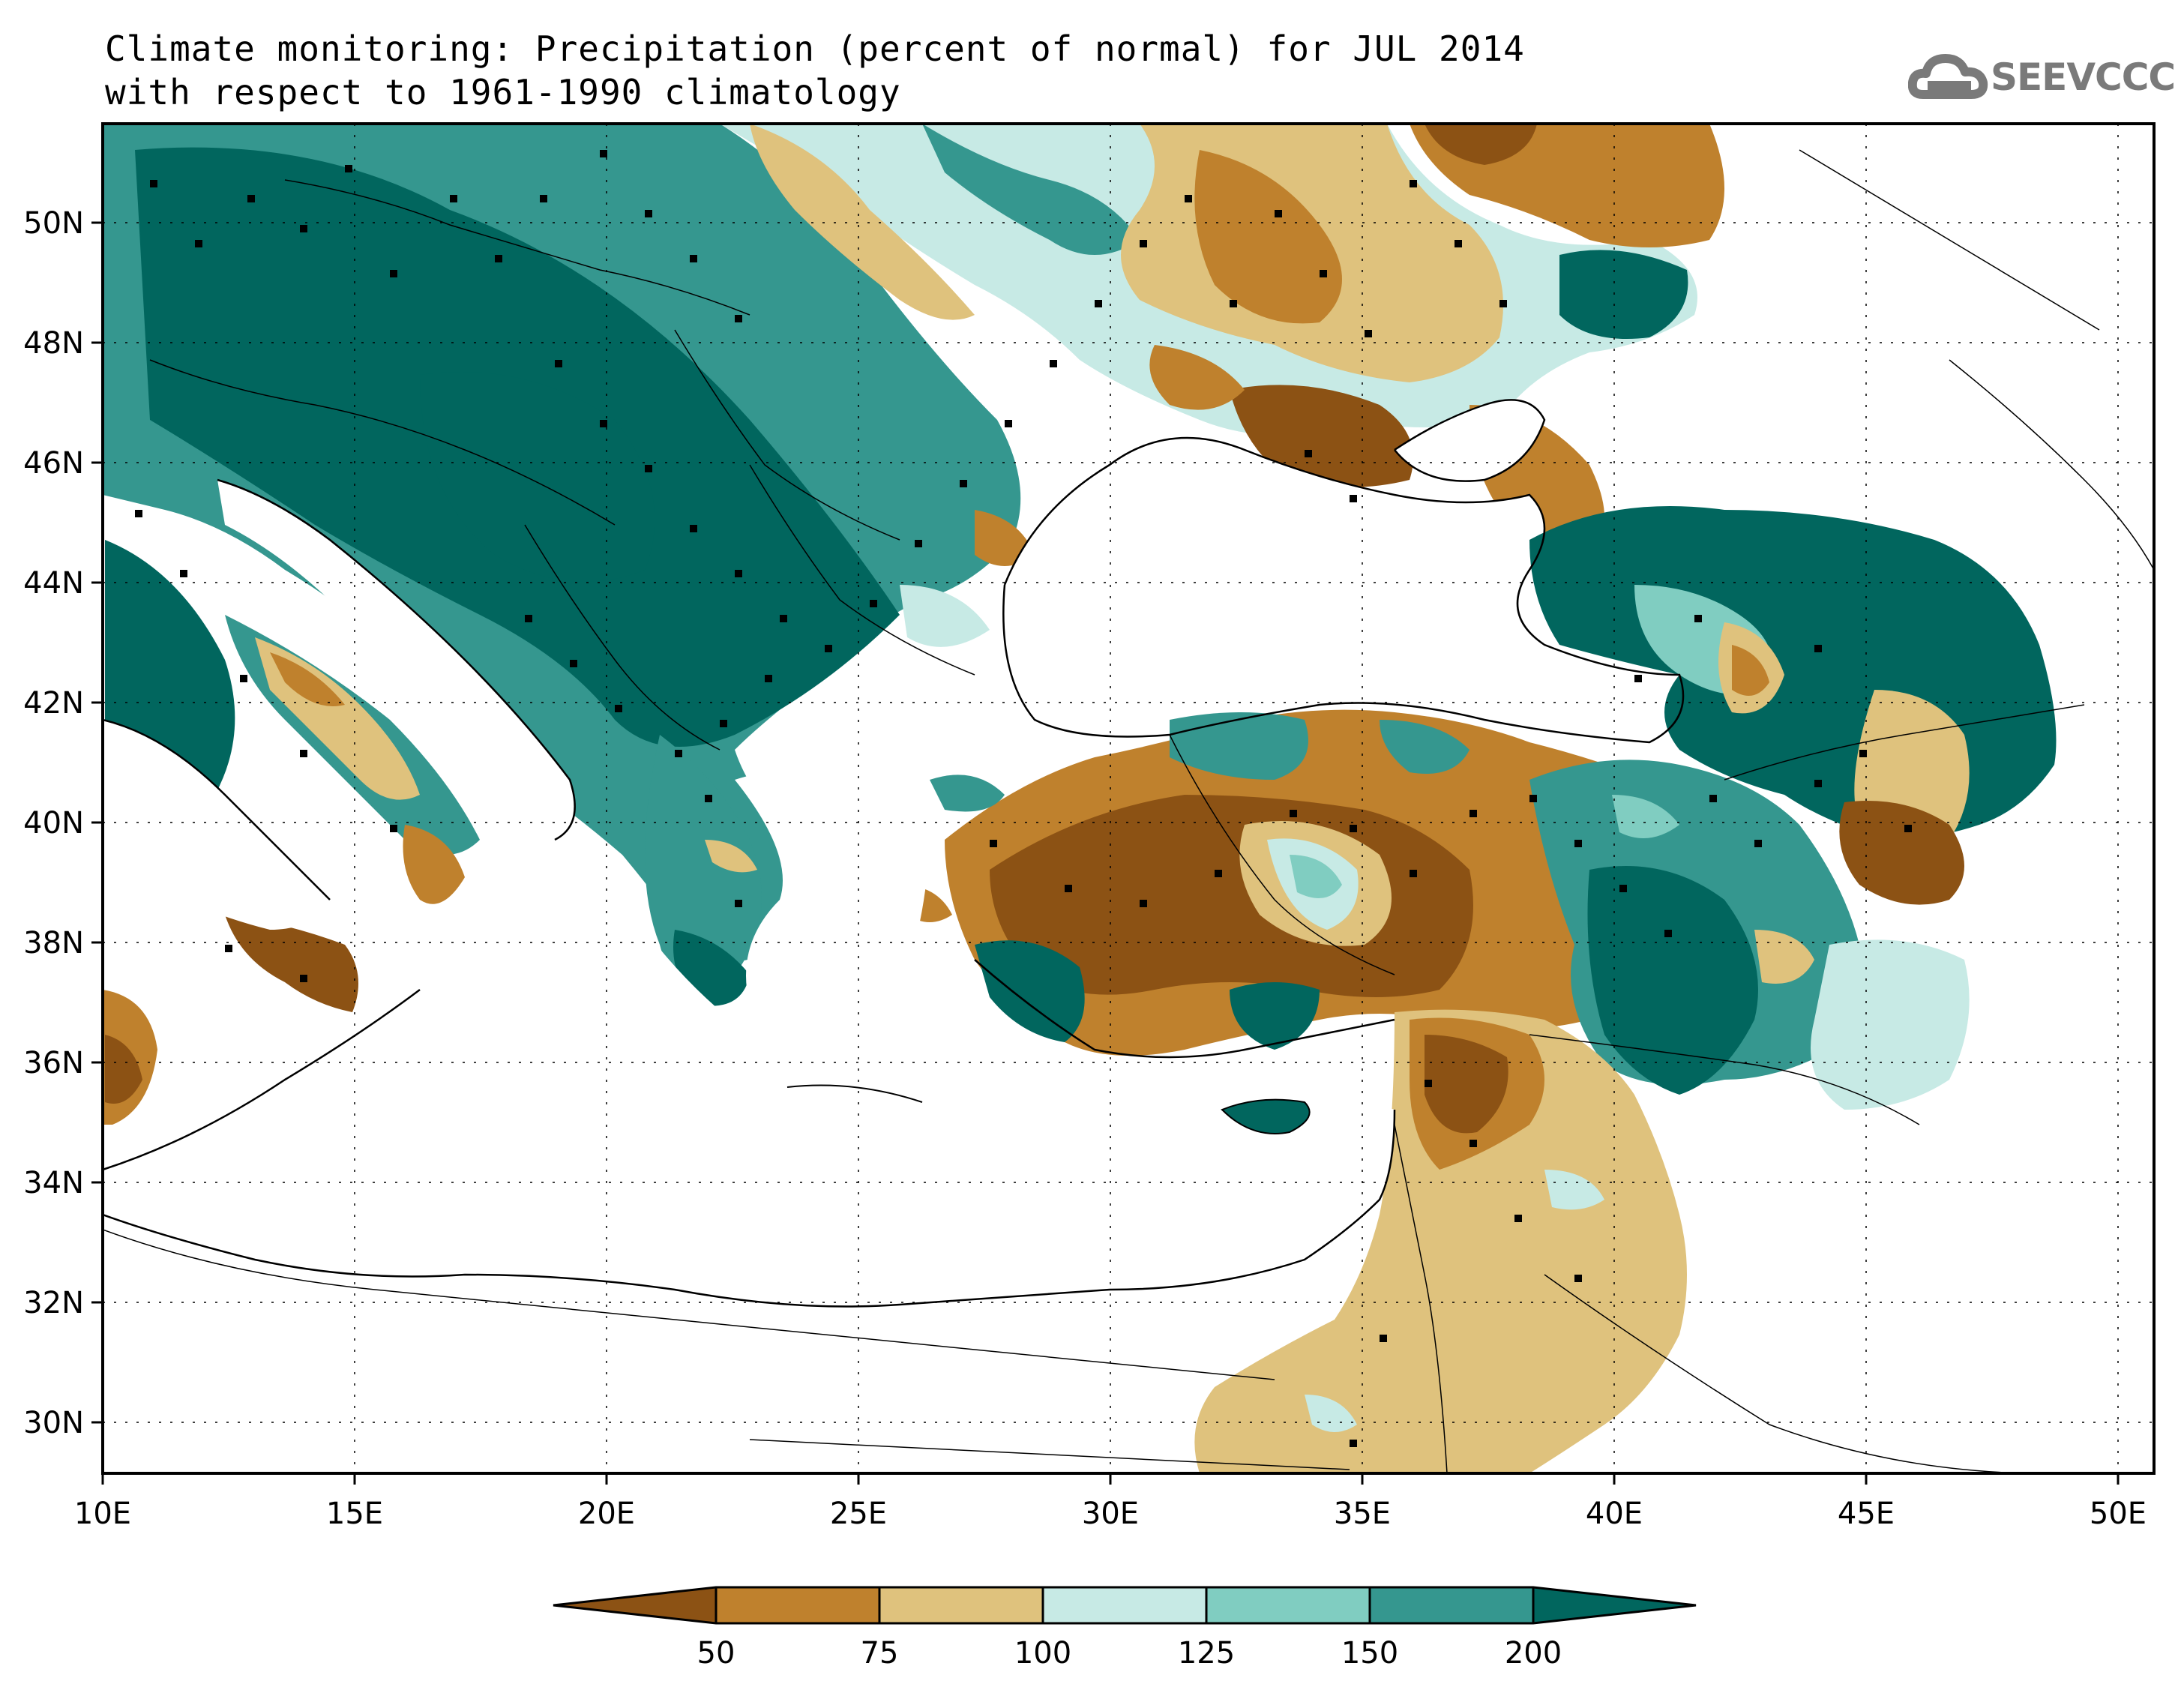  I want to click on lat-label: 40N, so click(53, 823).